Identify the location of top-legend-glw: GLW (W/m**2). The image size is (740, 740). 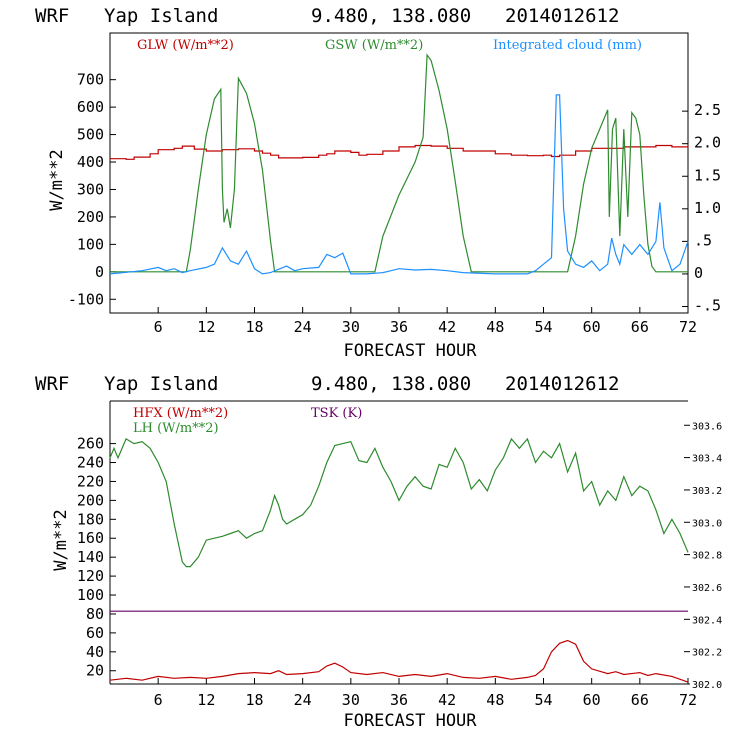
(185, 45).